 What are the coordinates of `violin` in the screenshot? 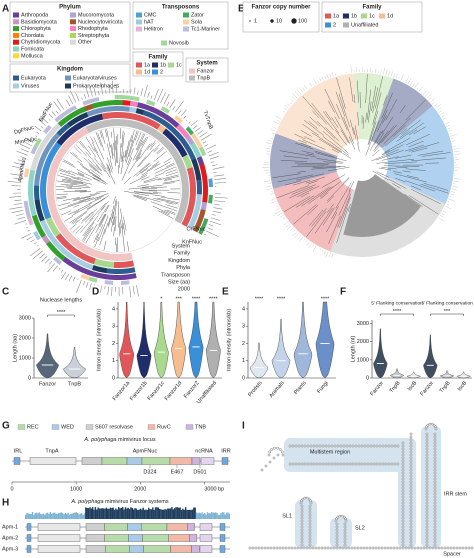 It's located at (161, 340).